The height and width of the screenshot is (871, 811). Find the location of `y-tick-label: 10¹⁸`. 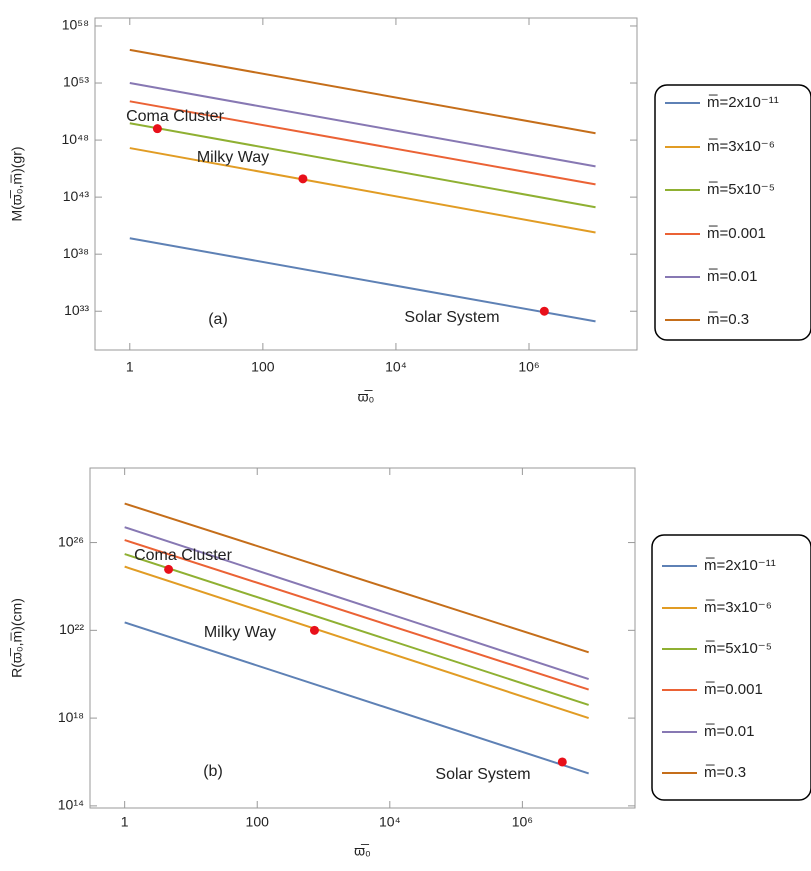

y-tick-label: 10¹⁸ is located at coordinates (71, 717).